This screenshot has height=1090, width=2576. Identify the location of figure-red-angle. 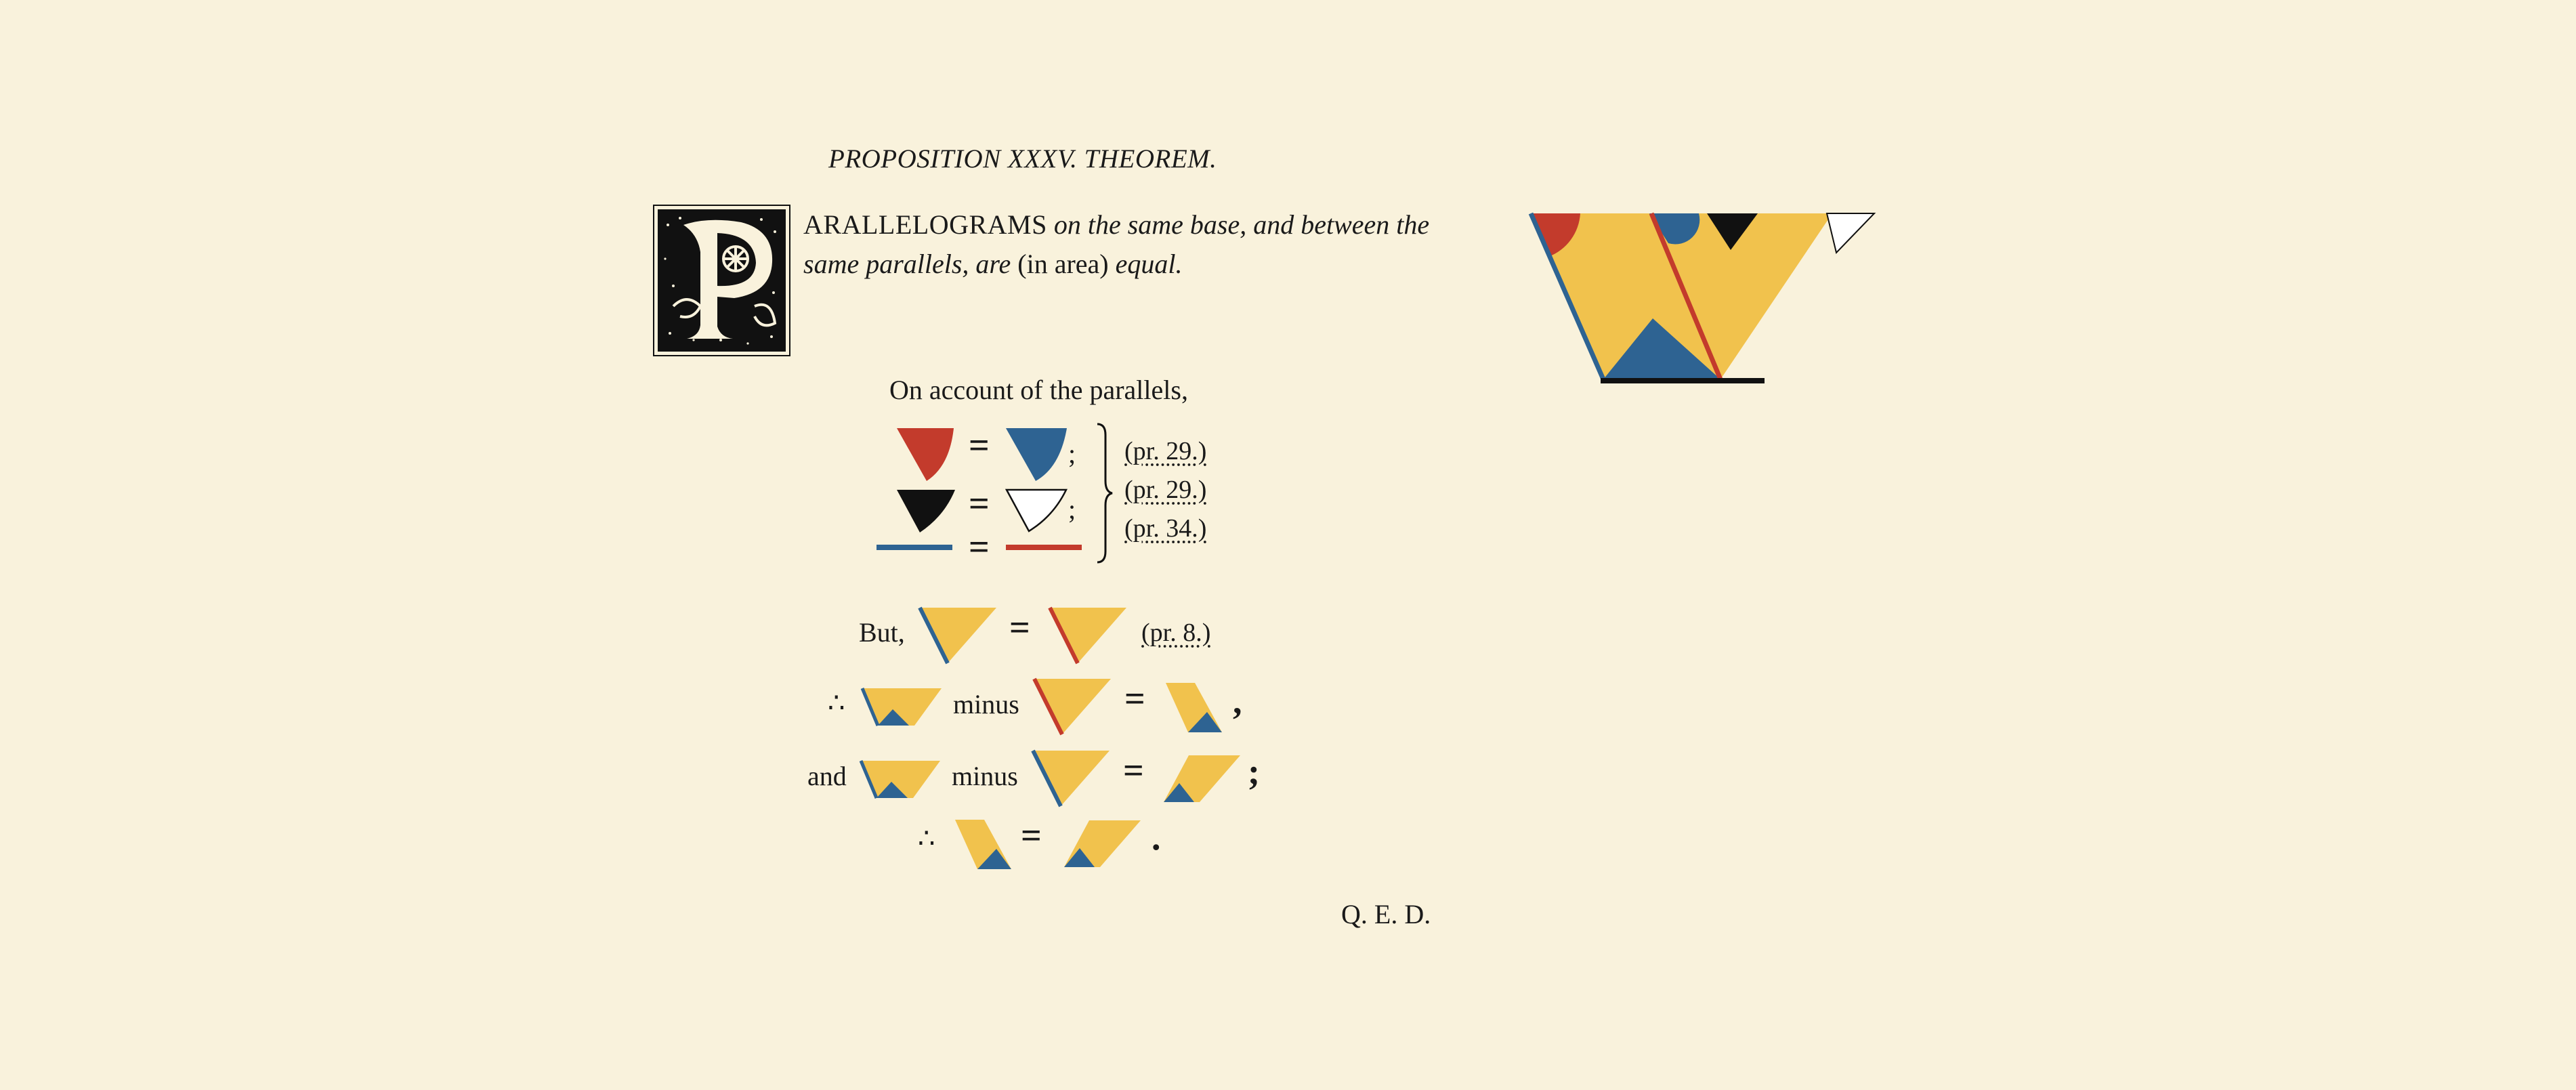
(1556, 235).